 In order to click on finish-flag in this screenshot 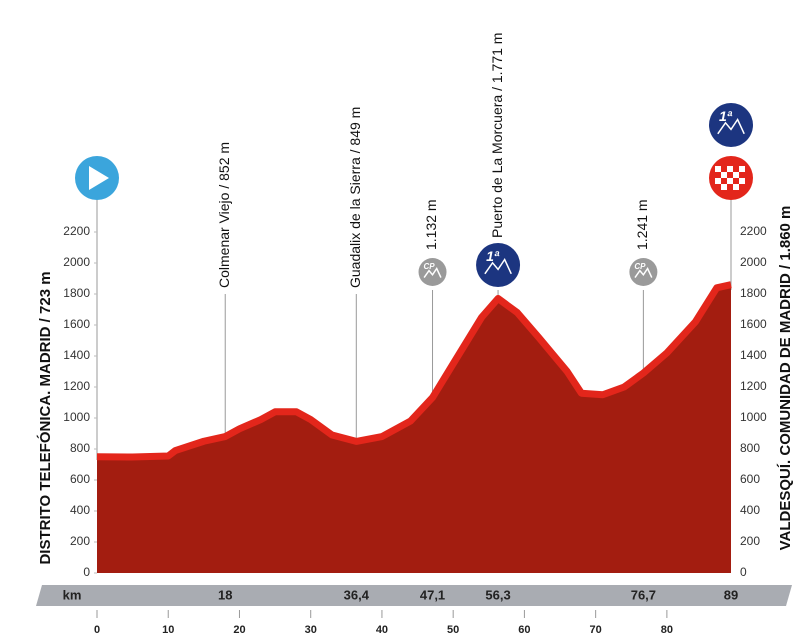, I will do `click(731, 178)`.